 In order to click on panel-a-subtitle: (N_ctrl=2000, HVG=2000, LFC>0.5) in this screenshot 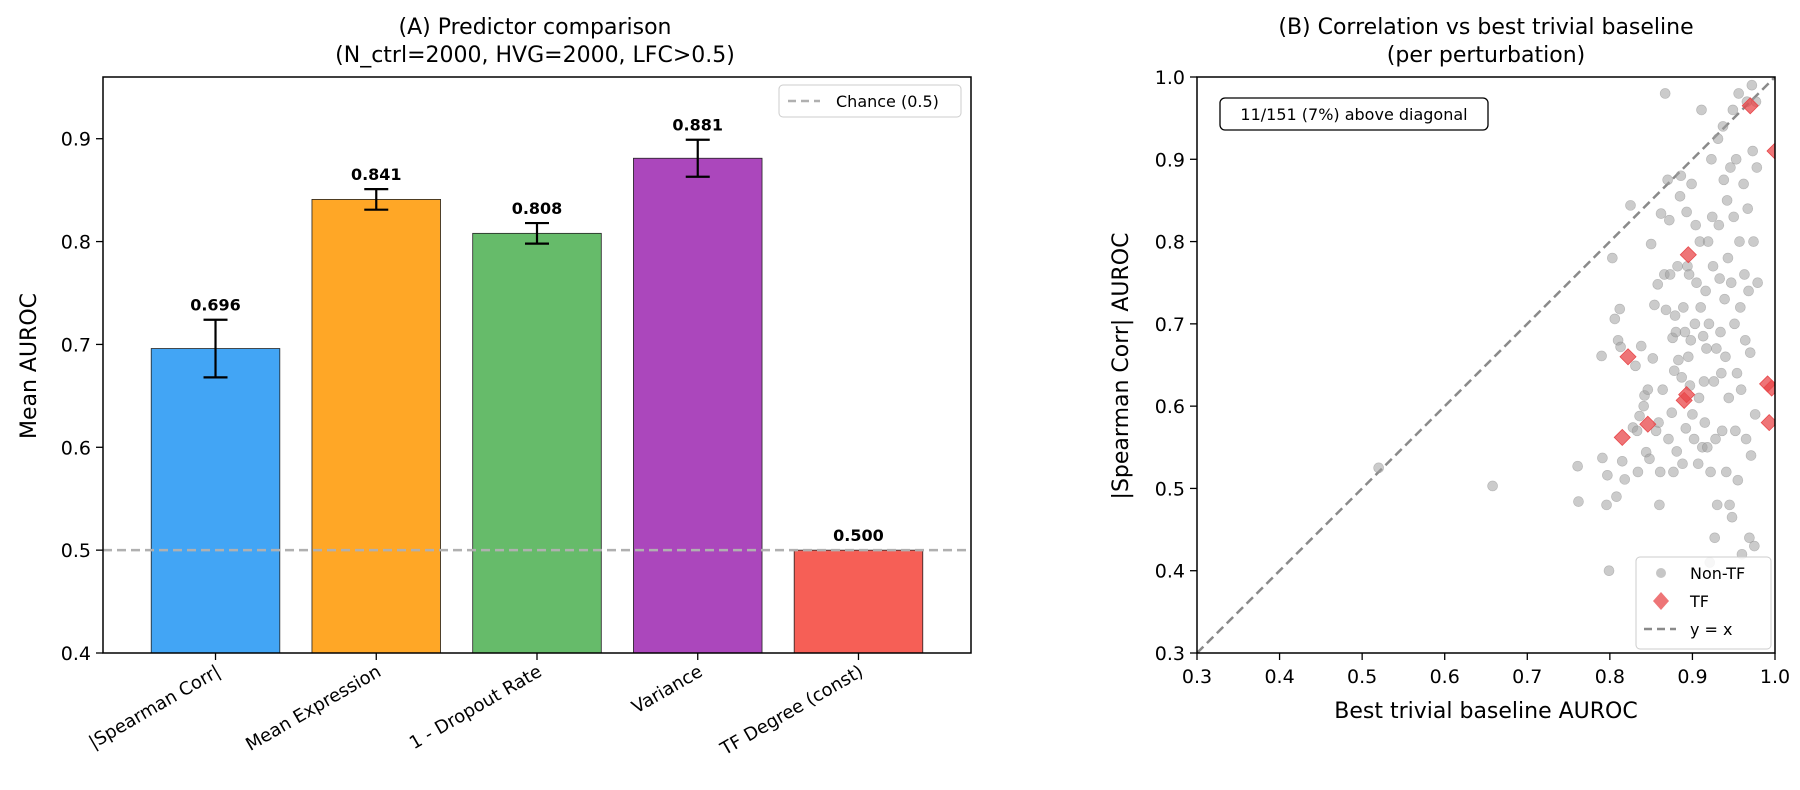, I will do `click(535, 55)`.